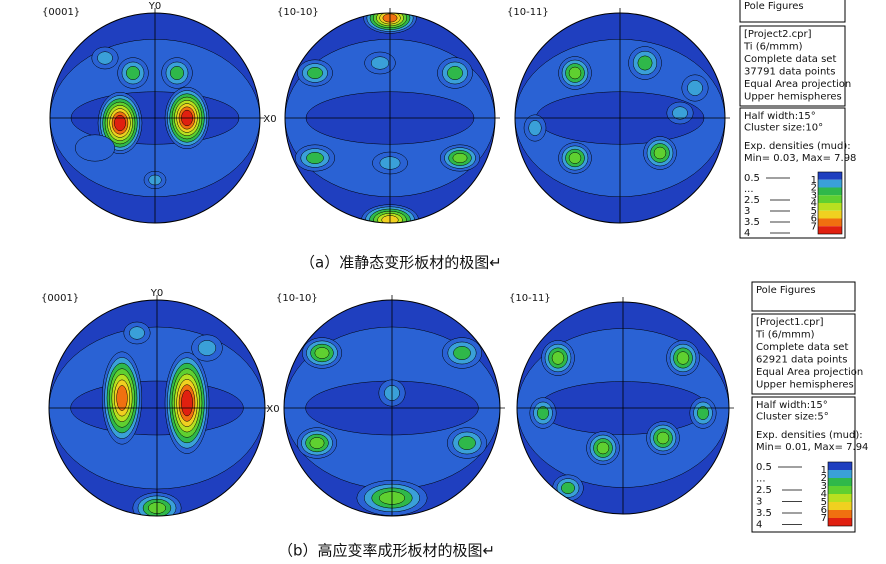  I want to click on info-line: 37791 data points, so click(789, 72).